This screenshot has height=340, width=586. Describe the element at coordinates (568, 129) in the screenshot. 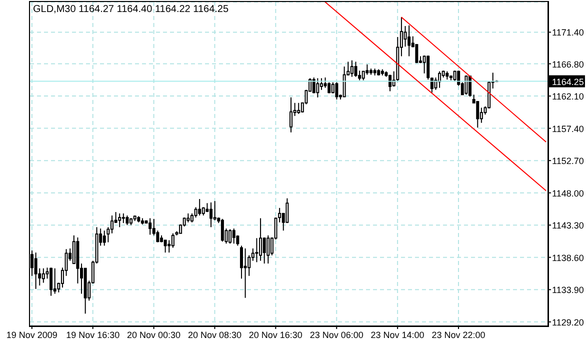

I see `y-tick-label: 1157.40` at that location.